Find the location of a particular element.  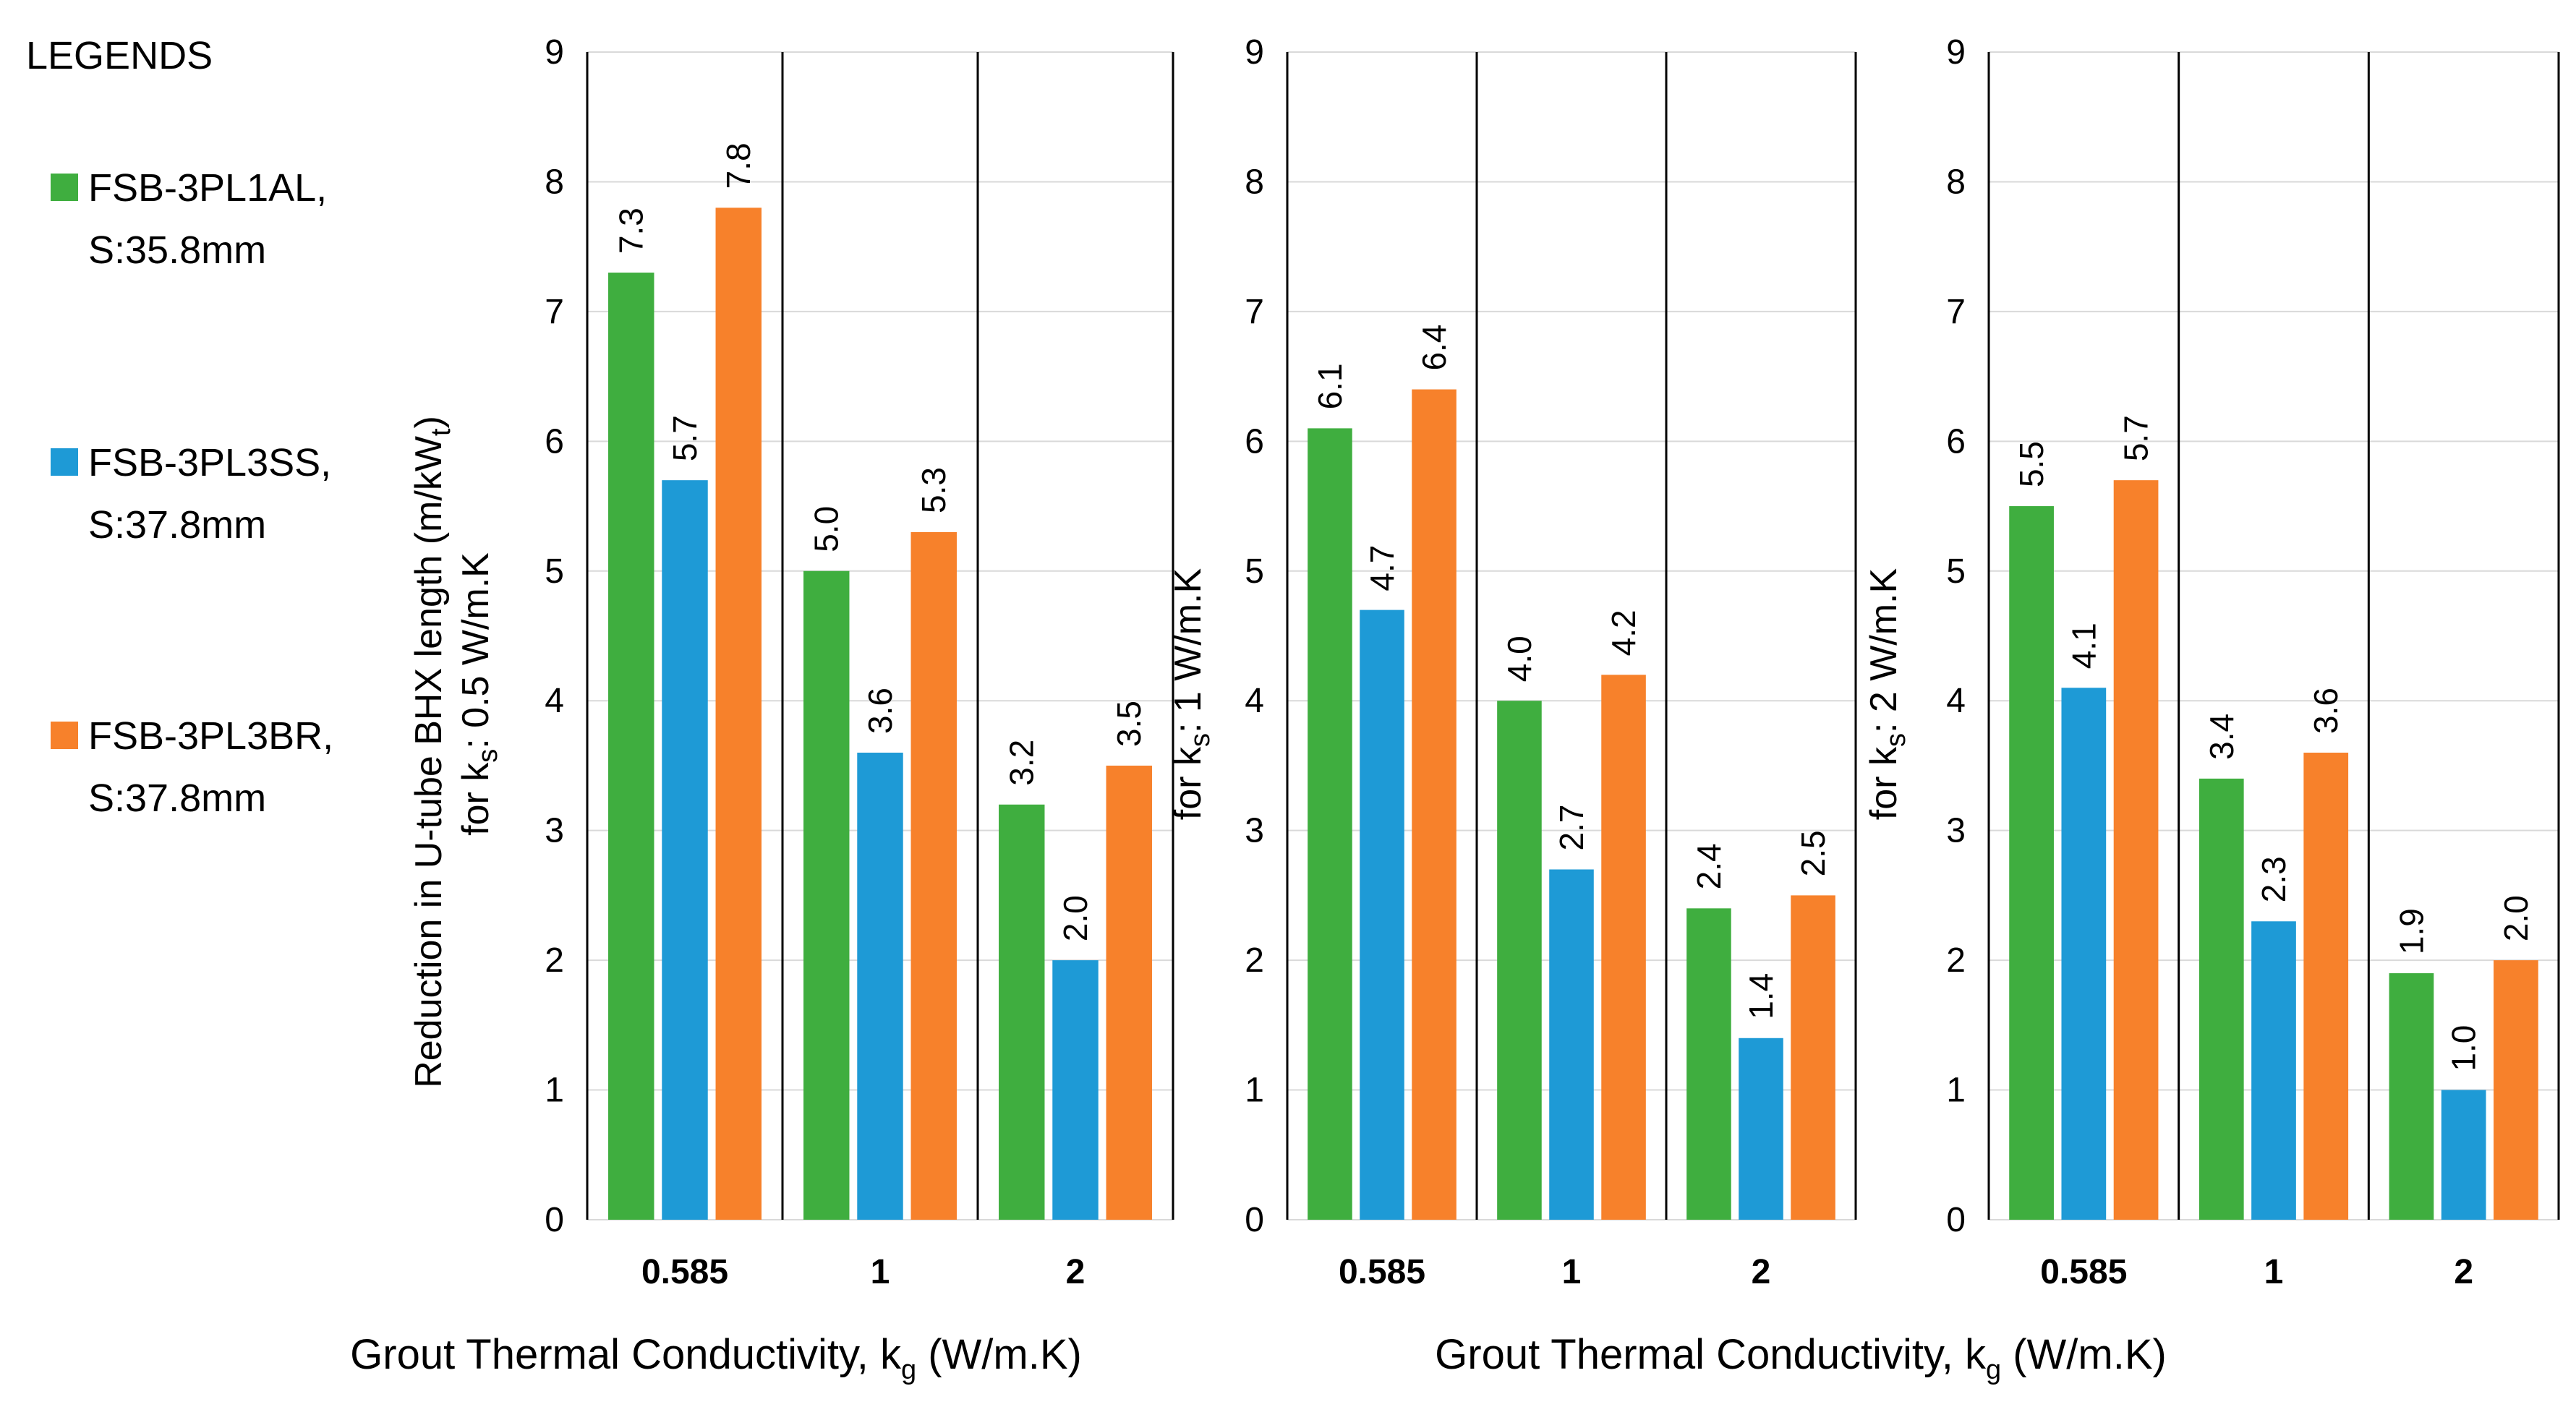

legend-swatch-blue is located at coordinates (64, 462).